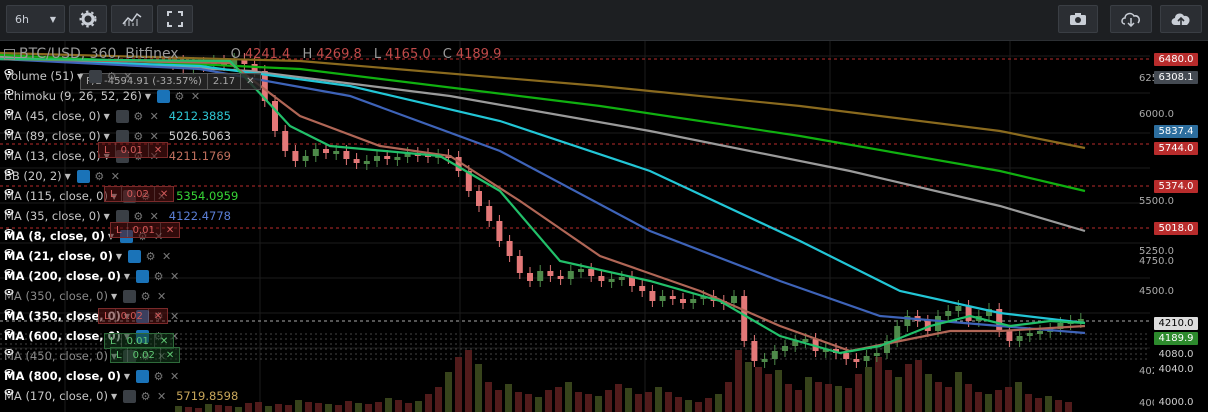 Image resolution: width=1208 pixels, height=412 pixels. I want to click on interval-select: 6h ▼, so click(35, 19).